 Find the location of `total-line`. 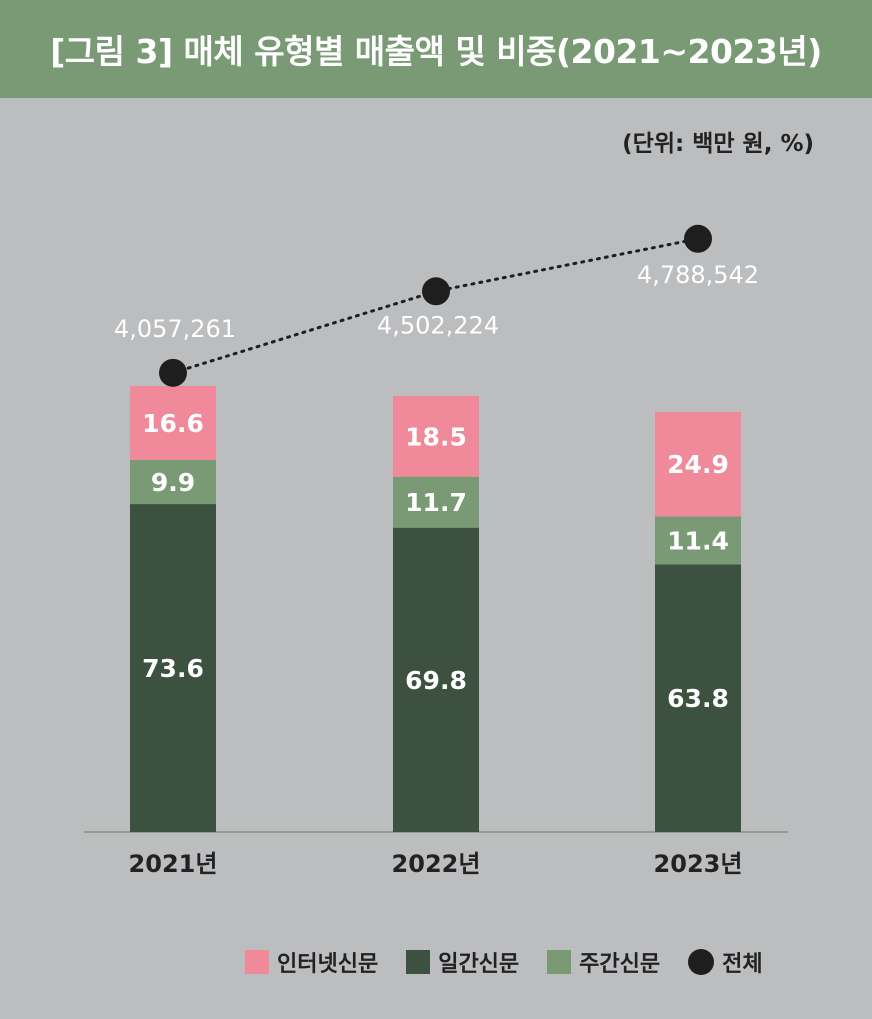

total-line is located at coordinates (435, 306).